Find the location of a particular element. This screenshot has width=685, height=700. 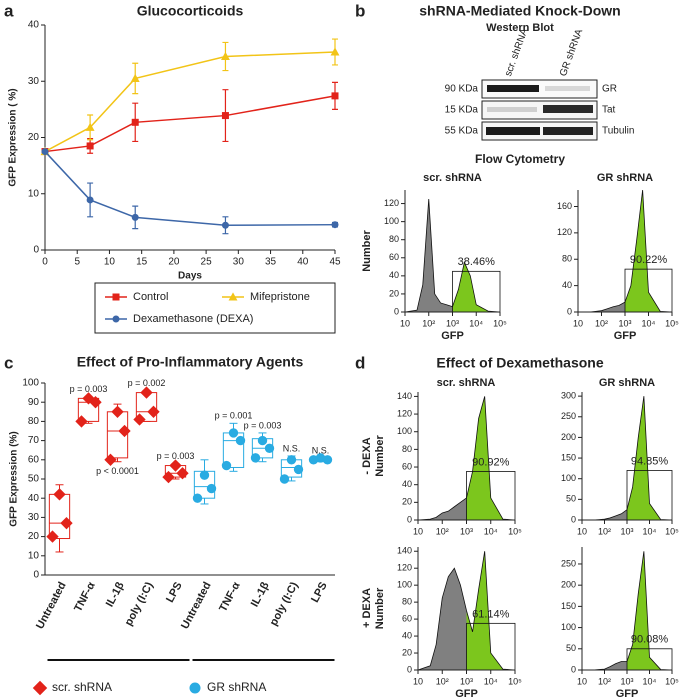

y-tick-label: 200 is located at coordinates (568, 585).